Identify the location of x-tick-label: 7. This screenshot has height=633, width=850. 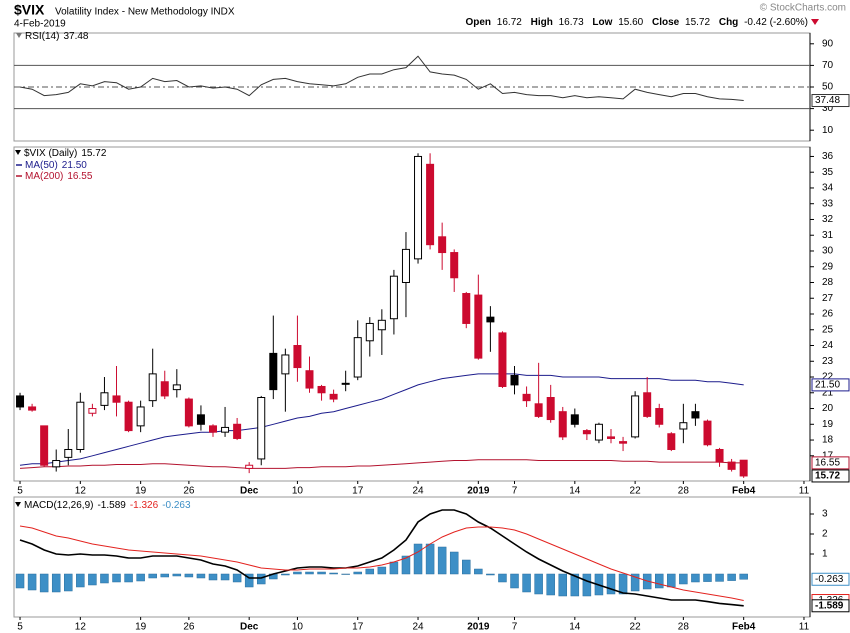
(515, 491).